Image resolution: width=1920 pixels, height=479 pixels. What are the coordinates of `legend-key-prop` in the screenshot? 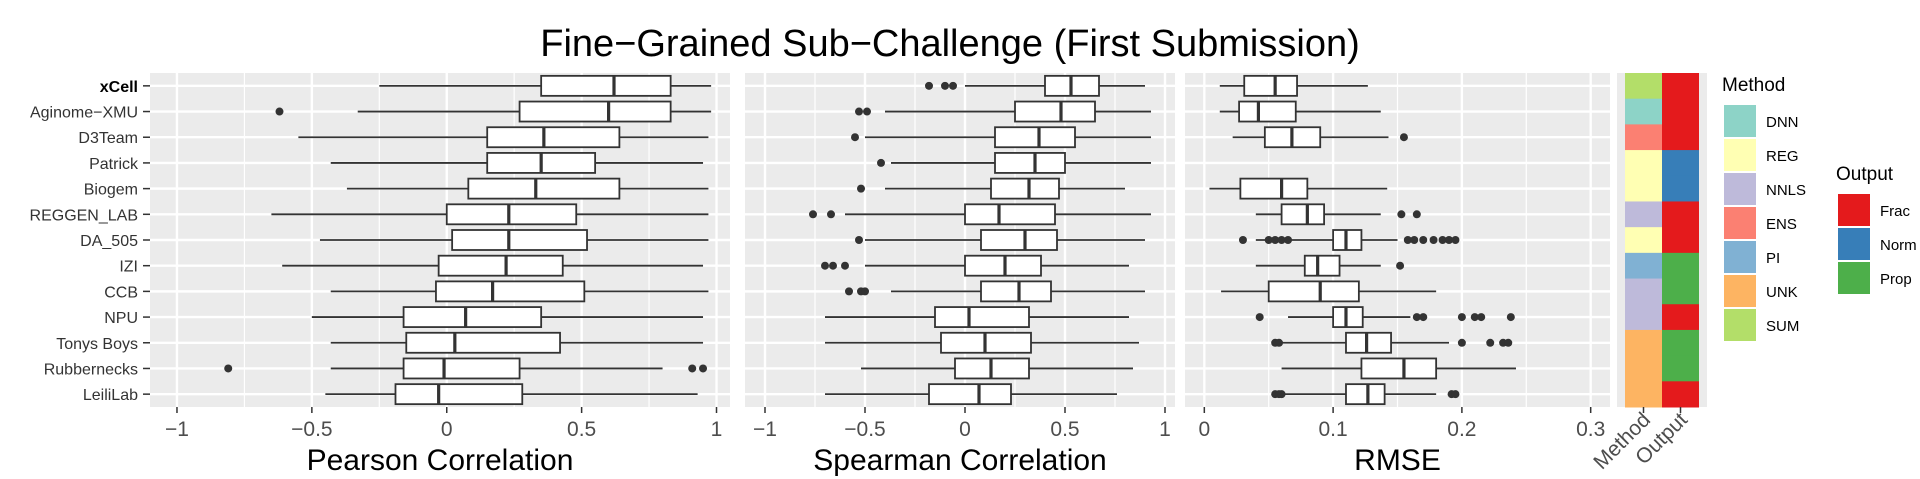 It's located at (1854, 278).